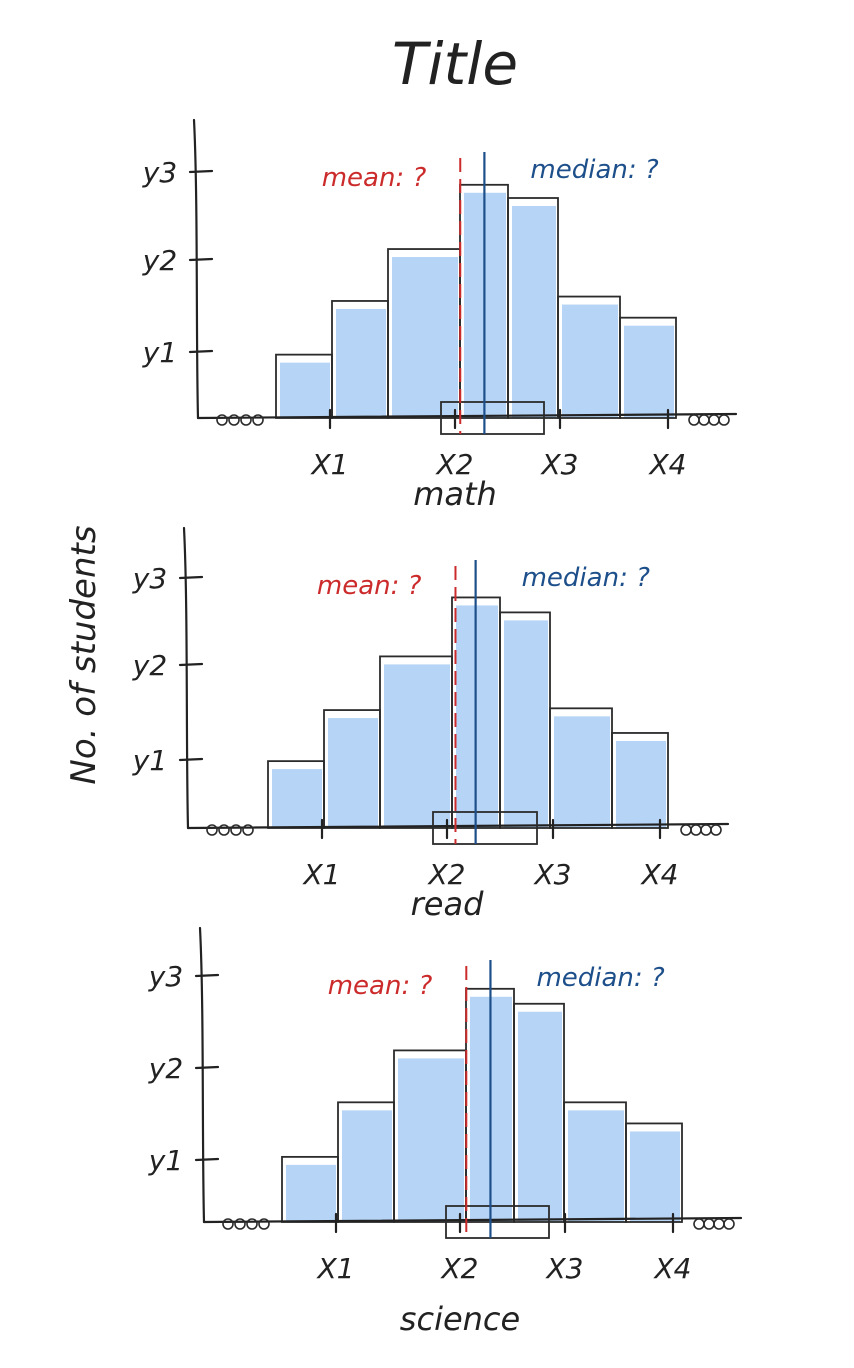 The height and width of the screenshot is (1368, 854). What do you see at coordinates (447, 904) in the screenshot?
I see `x-axis-label: read` at bounding box center [447, 904].